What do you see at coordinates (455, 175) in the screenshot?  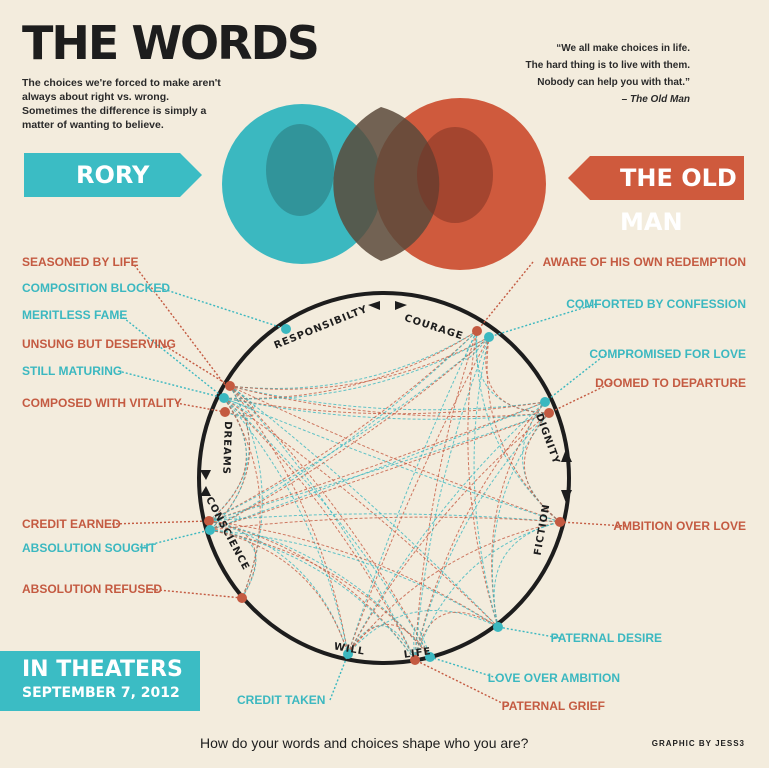 I see `old-man-face-icon` at bounding box center [455, 175].